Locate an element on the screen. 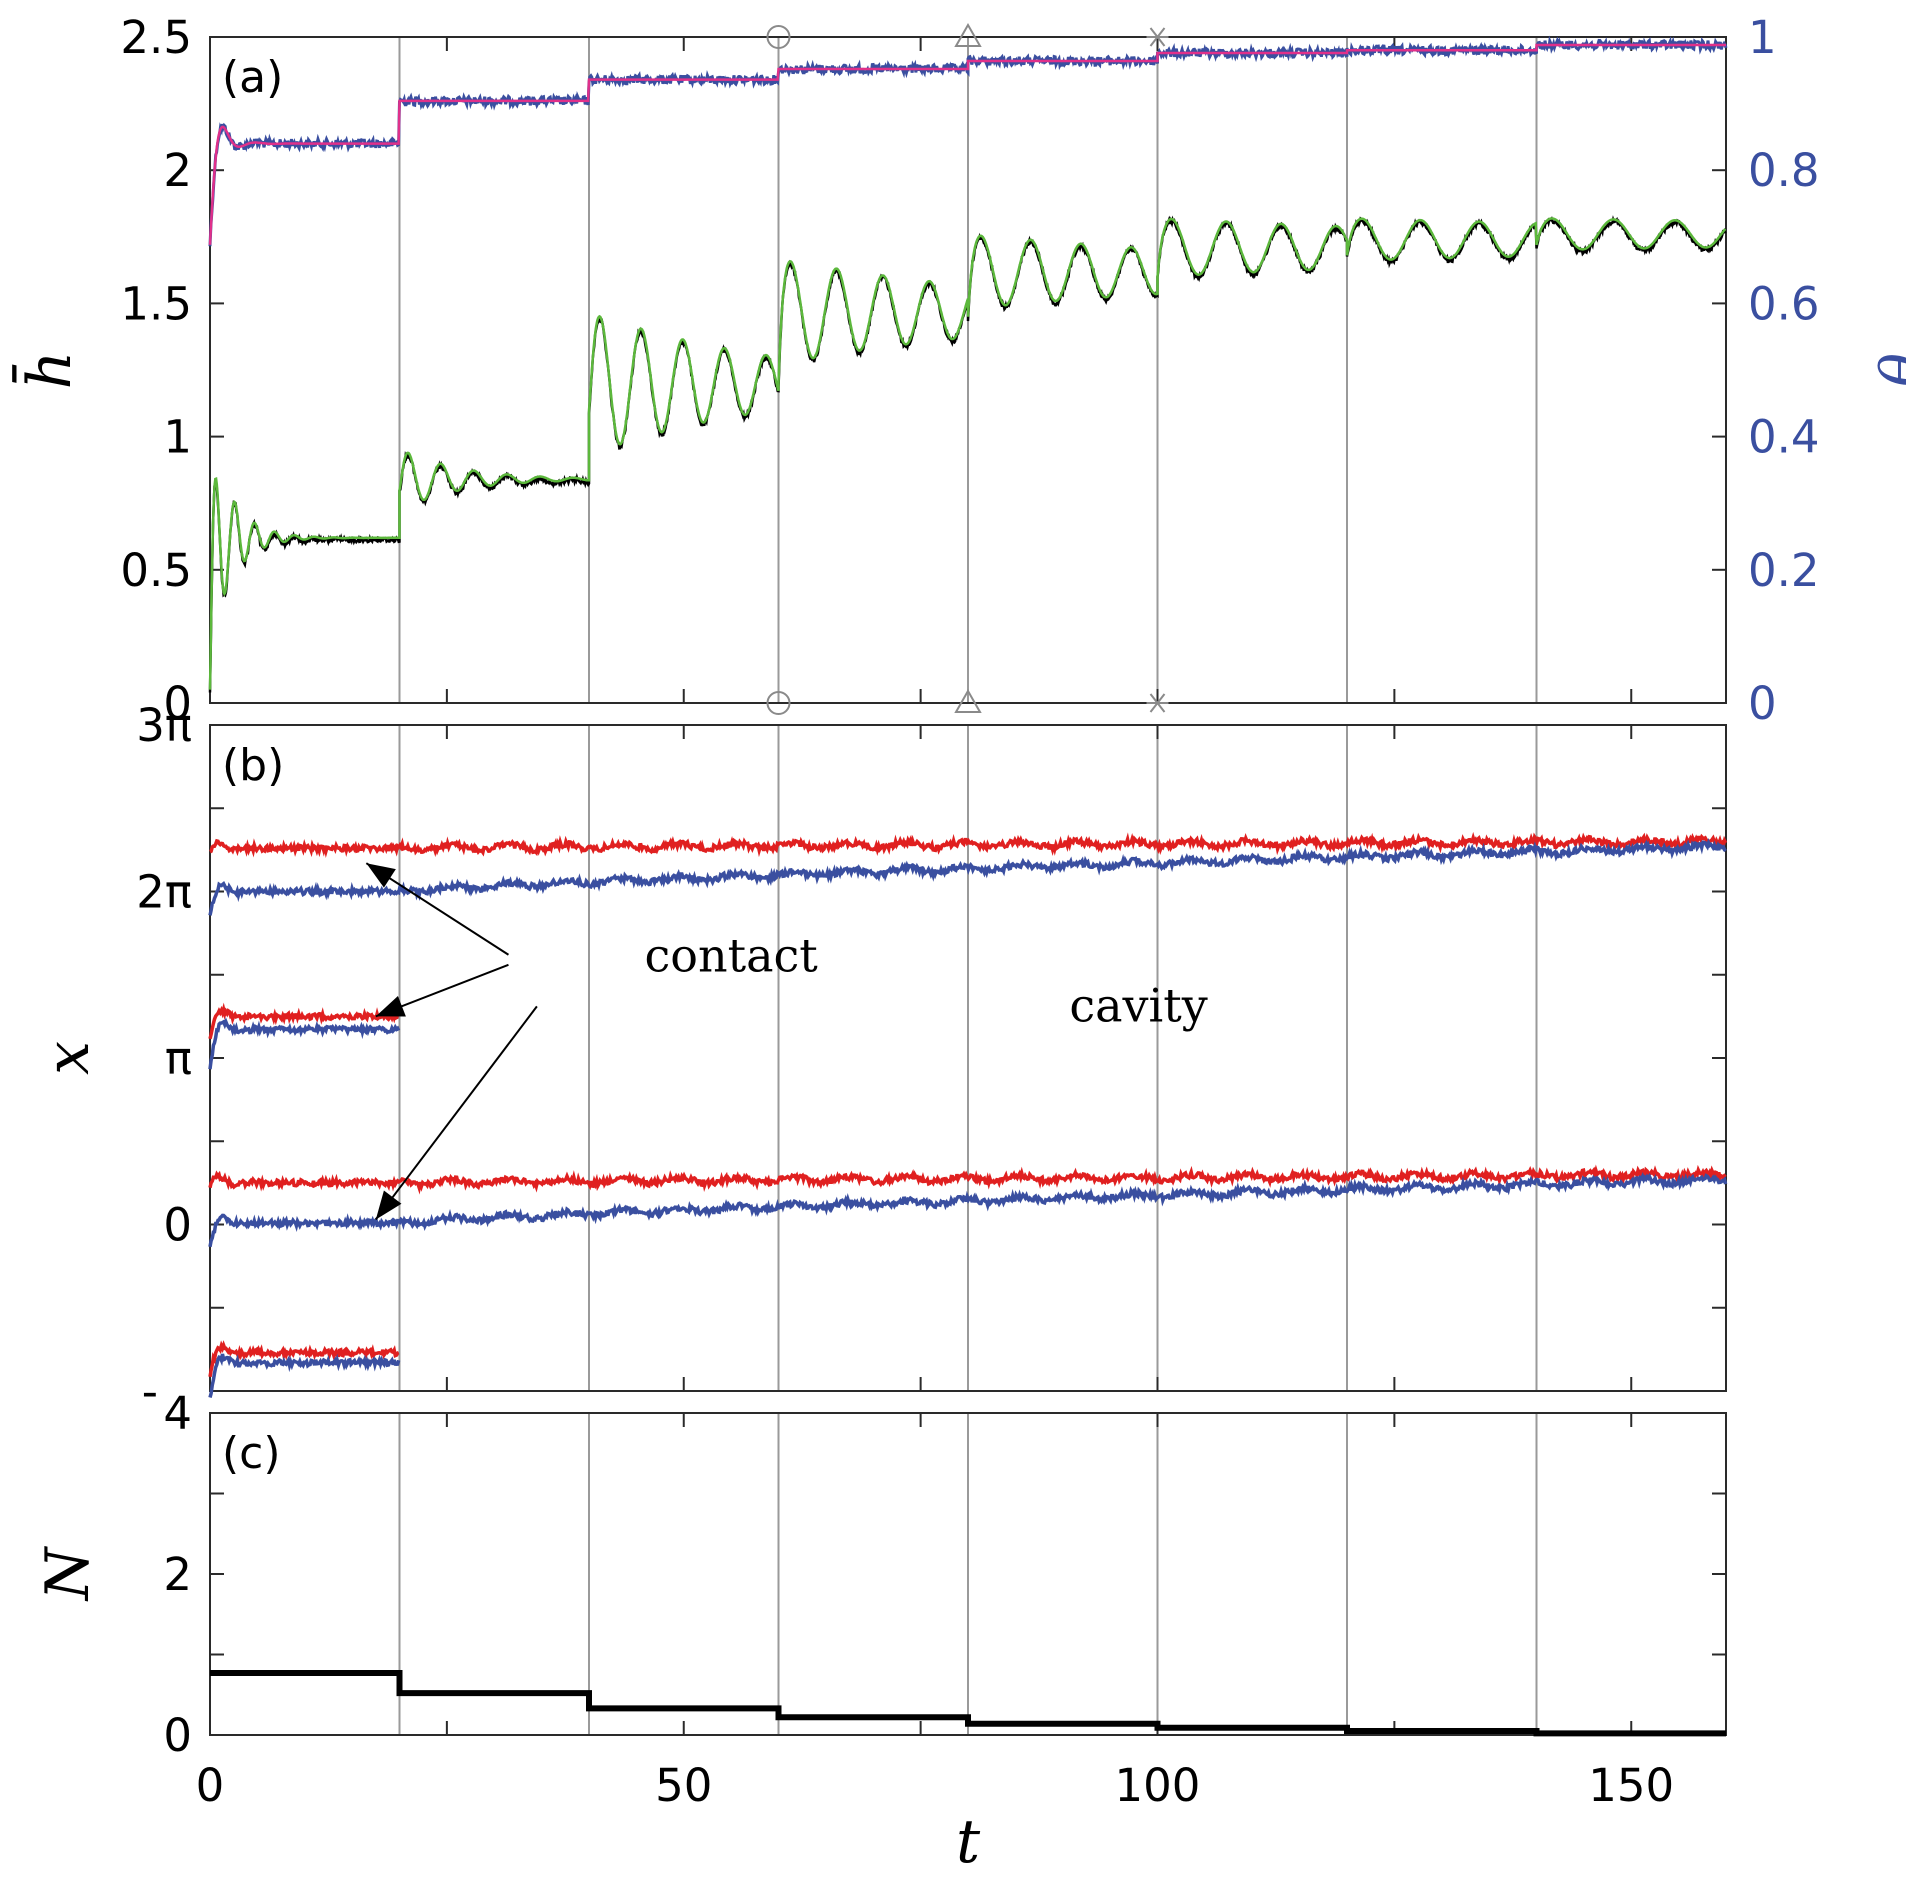 This screenshot has height=1886, width=1906. y-tick-label: π is located at coordinates (178, 1058).